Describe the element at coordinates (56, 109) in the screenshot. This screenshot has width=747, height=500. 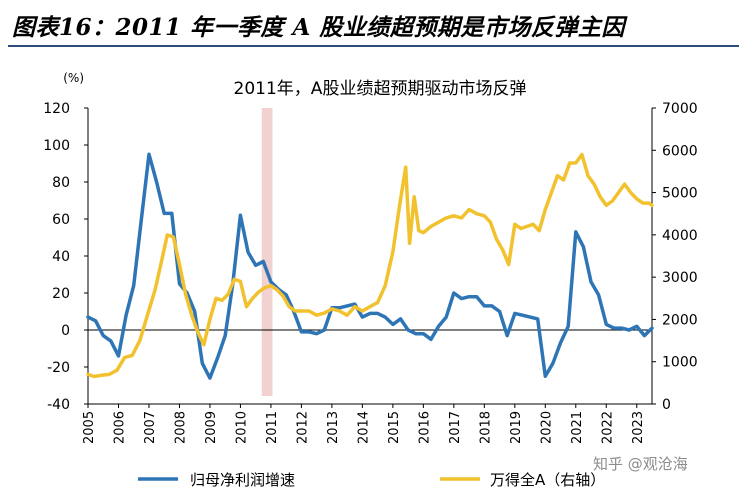
I see `y-left-tick-label: 120` at that location.